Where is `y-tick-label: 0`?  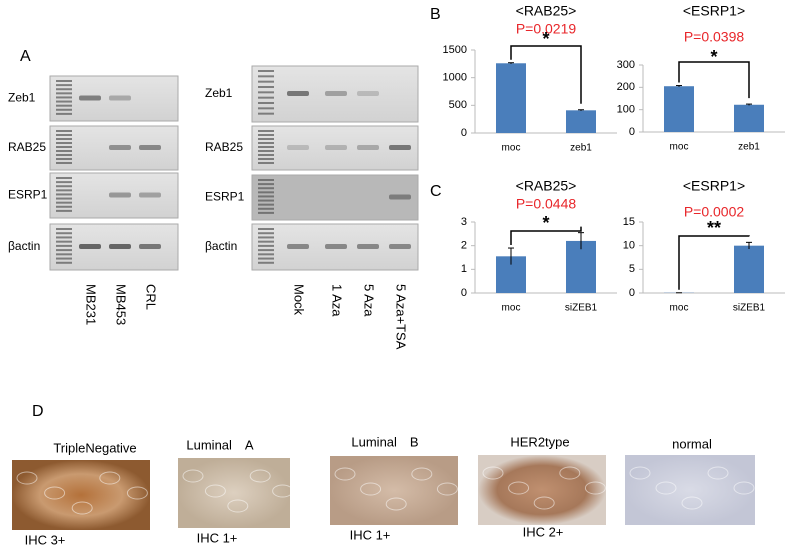 y-tick-label: 0 is located at coordinates (464, 293).